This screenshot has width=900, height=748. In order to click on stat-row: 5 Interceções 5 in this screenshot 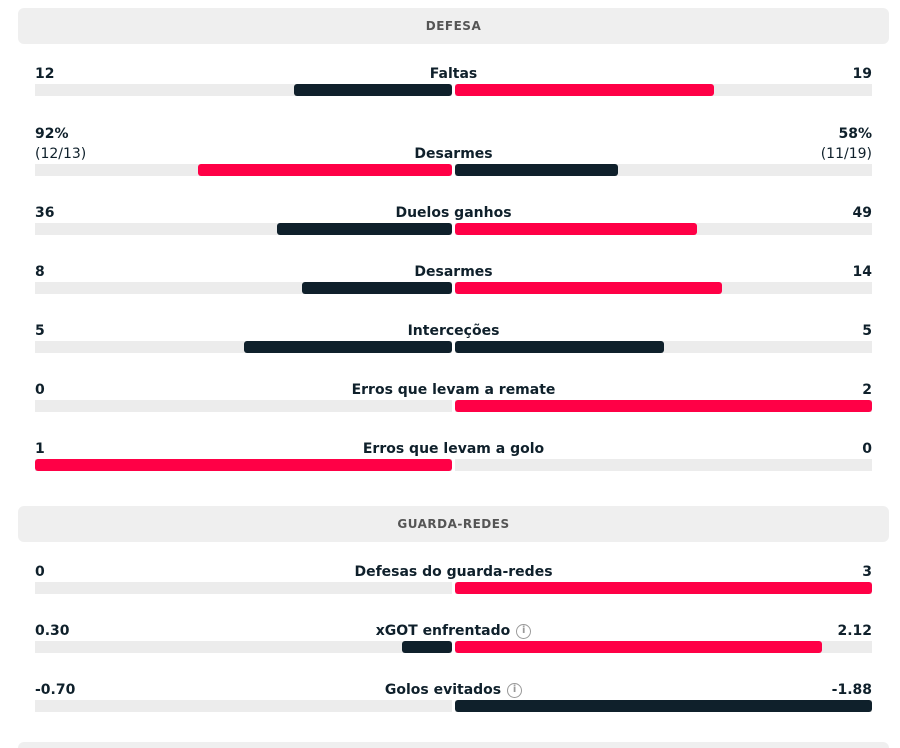, I will do `click(453, 331)`.